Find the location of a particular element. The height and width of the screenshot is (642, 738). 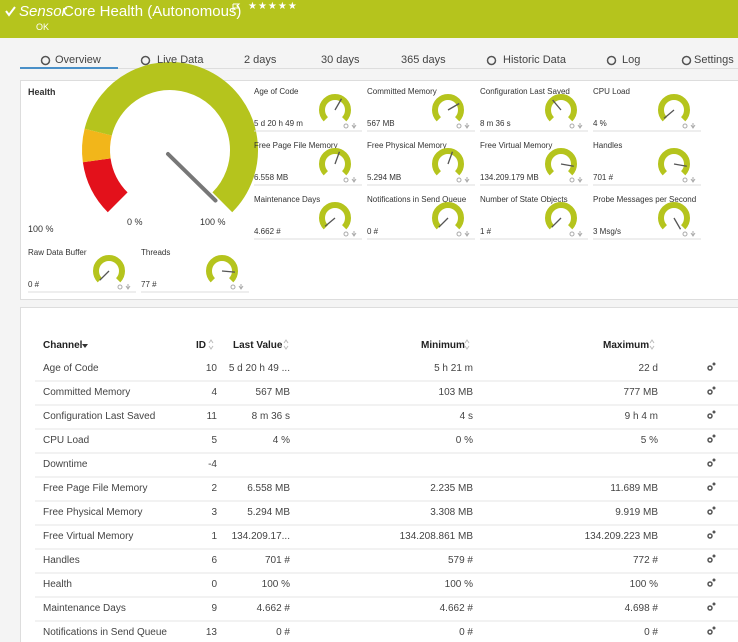

live-icon is located at coordinates (145, 60).